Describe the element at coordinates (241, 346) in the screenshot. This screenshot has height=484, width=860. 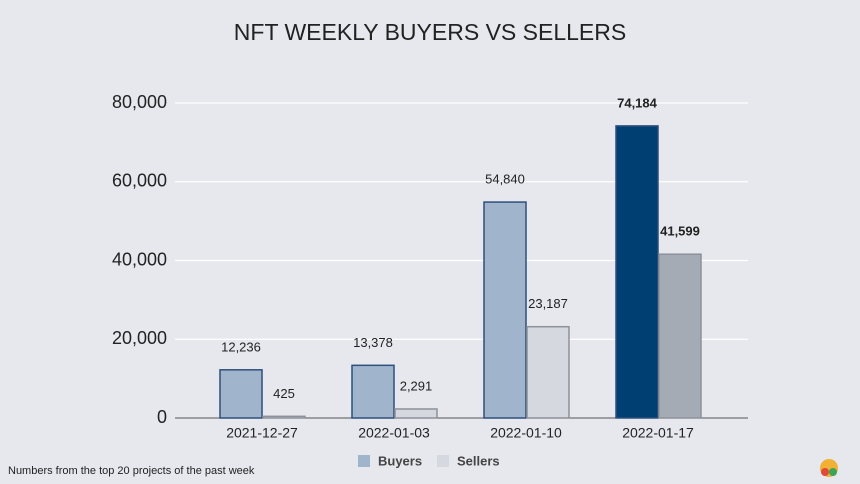
I see `value-label: 12,236` at that location.